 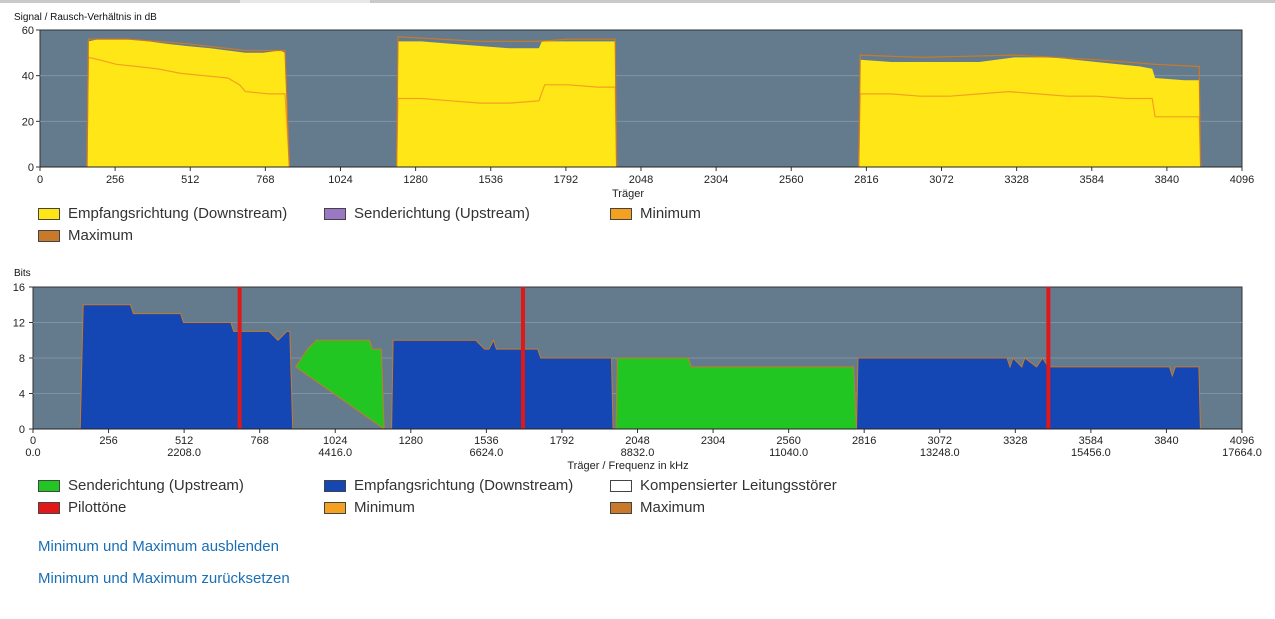 I want to click on y-tick-label: 60, so click(x=28, y=31).